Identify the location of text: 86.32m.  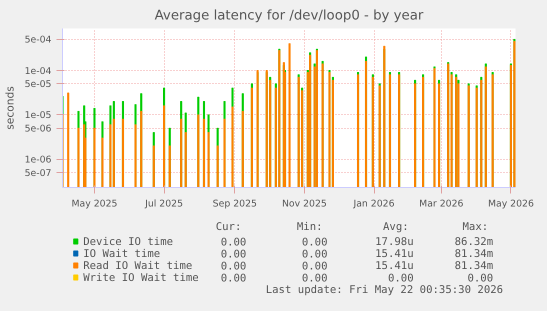
(474, 241).